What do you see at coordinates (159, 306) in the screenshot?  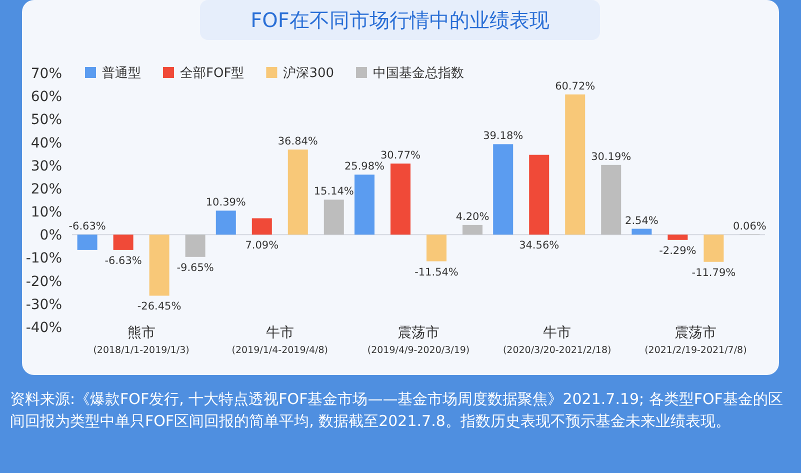 I see `data-label: -26.45%` at bounding box center [159, 306].